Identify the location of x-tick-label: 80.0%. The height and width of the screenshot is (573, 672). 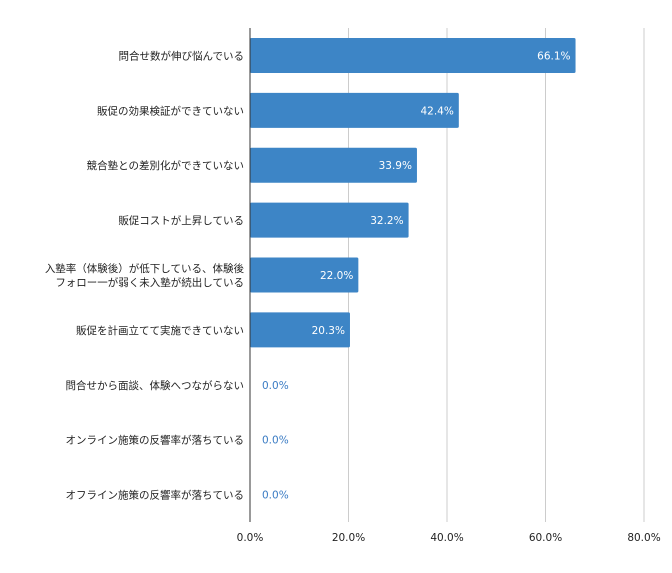
(643, 538).